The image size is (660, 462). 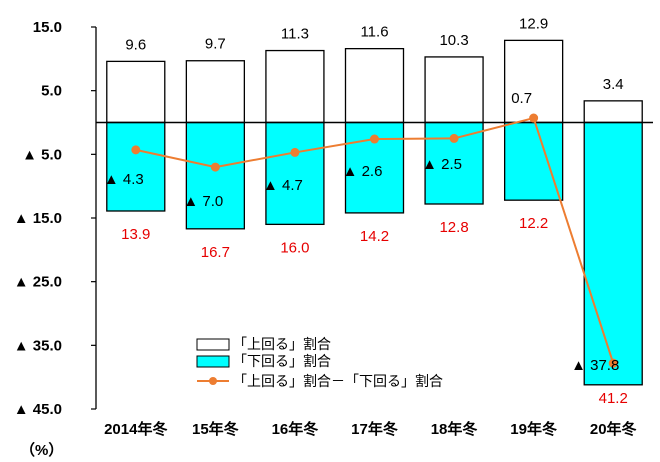 I want to click on upper-value-label-2: 11.3, so click(x=295, y=34).